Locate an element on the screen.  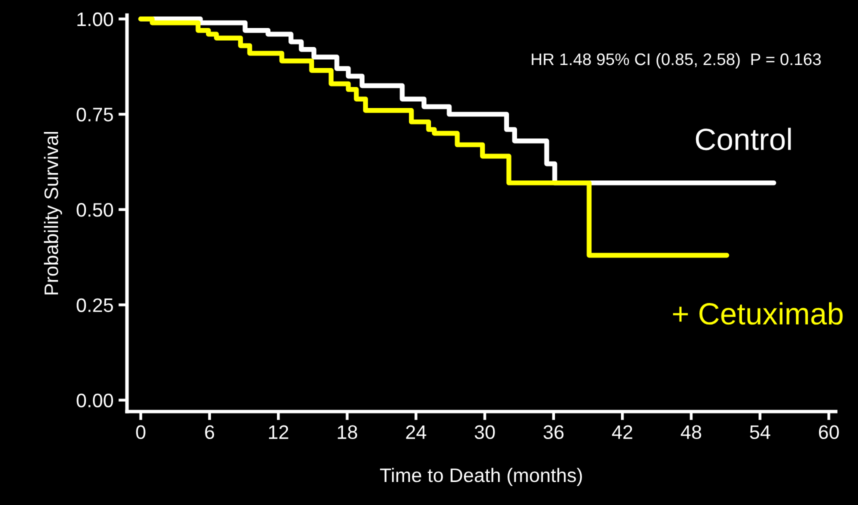
annotation: HR 1.48 95% CI (0.85, 2.58) P = 0.163 is located at coordinates (676, 60).